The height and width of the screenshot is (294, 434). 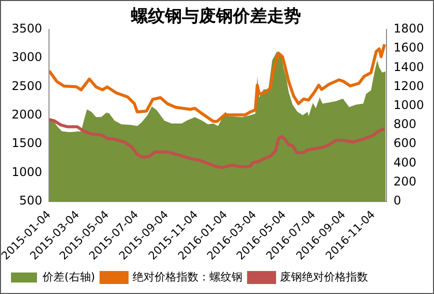 What do you see at coordinates (408, 29) in the screenshot?
I see `y2-tick-label: 1800` at bounding box center [408, 29].